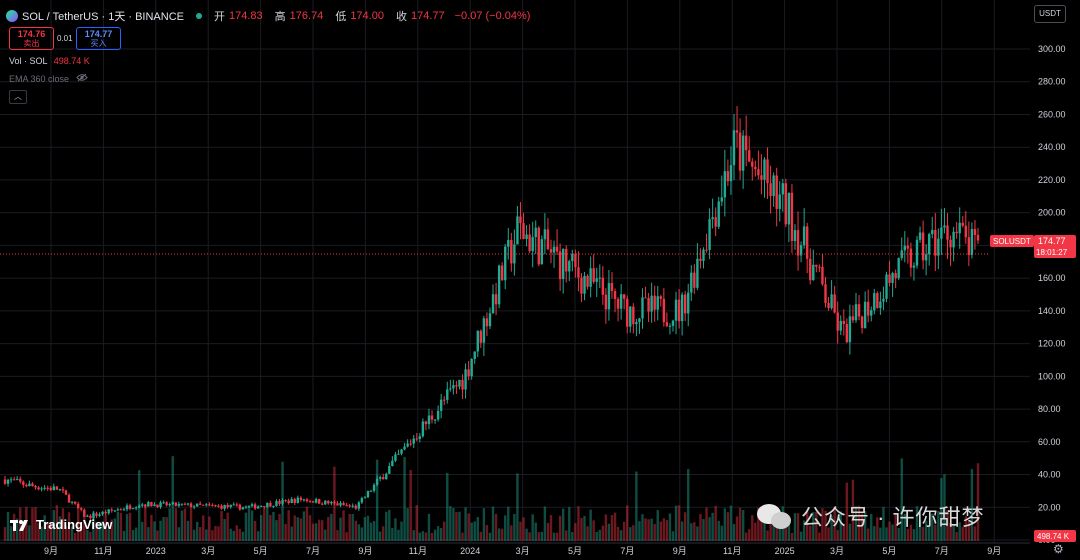 The height and width of the screenshot is (560, 1080). What do you see at coordinates (18, 97) in the screenshot?
I see `collapse-legend-button: ︿` at bounding box center [18, 97].